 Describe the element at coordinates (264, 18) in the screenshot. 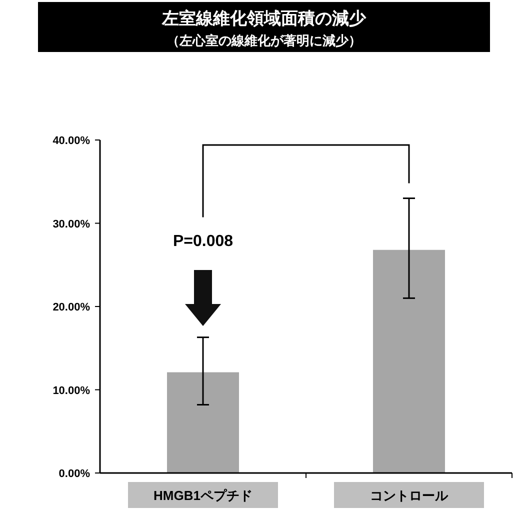

I see `chart-title: 左室線維化領域面積の減少` at that location.